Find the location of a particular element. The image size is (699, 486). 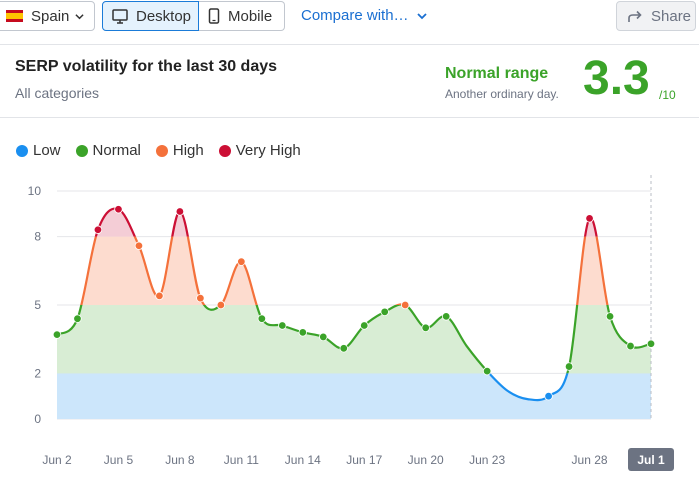

volatility-score-max: /10 is located at coordinates (667, 95).